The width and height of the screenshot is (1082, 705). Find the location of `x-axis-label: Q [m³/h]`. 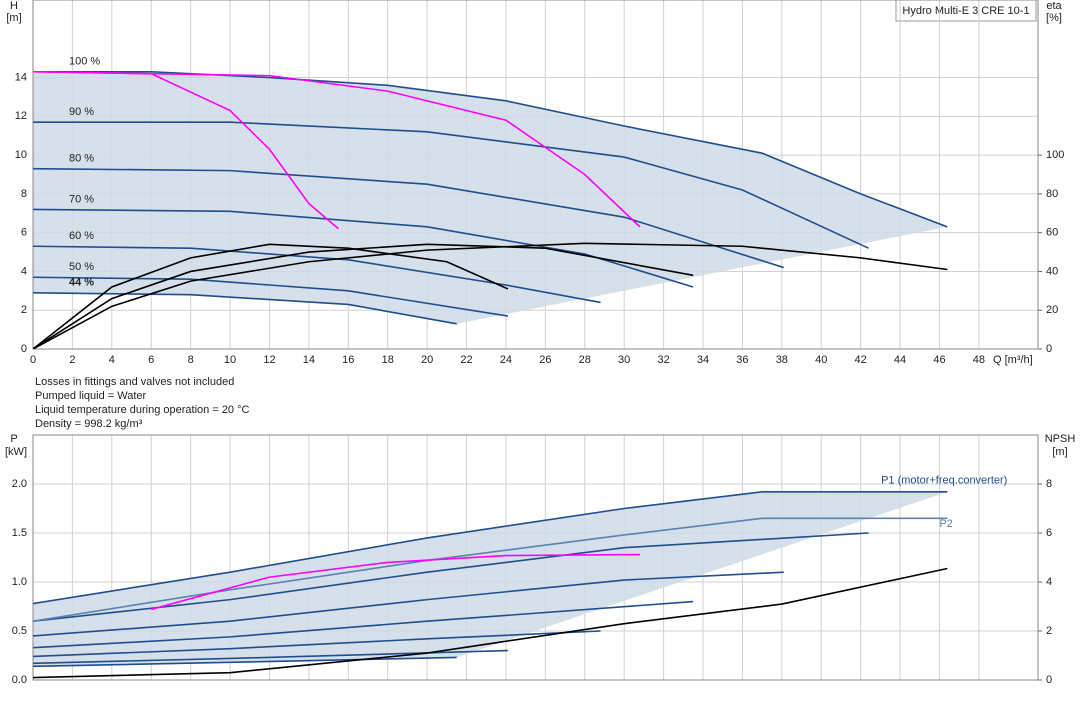

x-axis-label: Q [m³/h] is located at coordinates (1013, 360).